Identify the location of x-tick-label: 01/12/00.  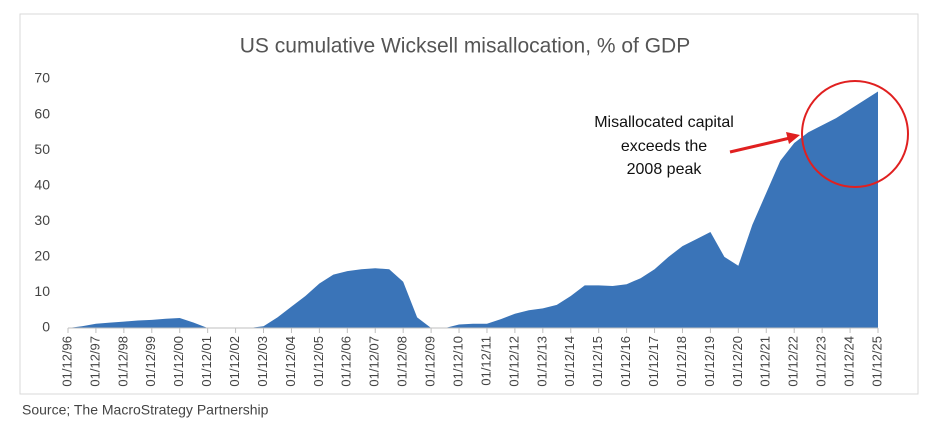
(178, 361).